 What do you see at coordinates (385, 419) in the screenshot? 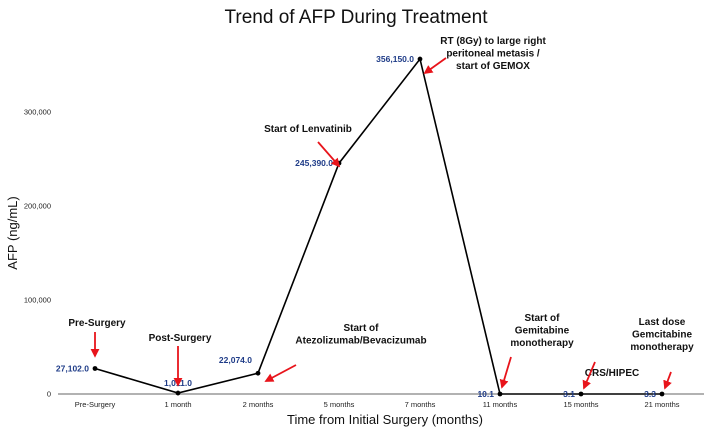
I see `x-axis-title: Time from Initial Surgery (months)` at bounding box center [385, 419].